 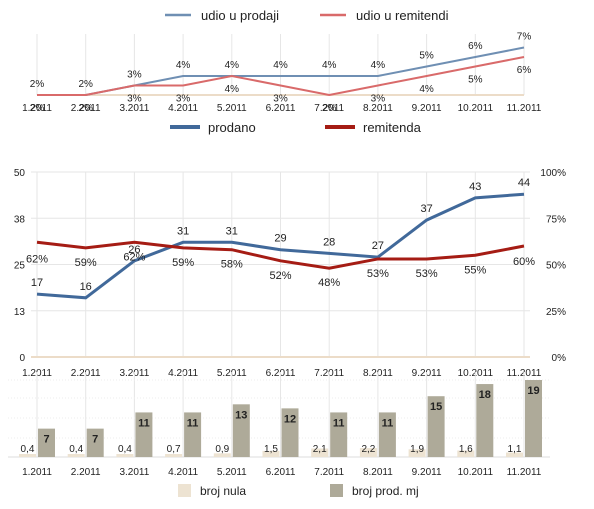 I want to click on data-label: 1,9, so click(x=417, y=449).